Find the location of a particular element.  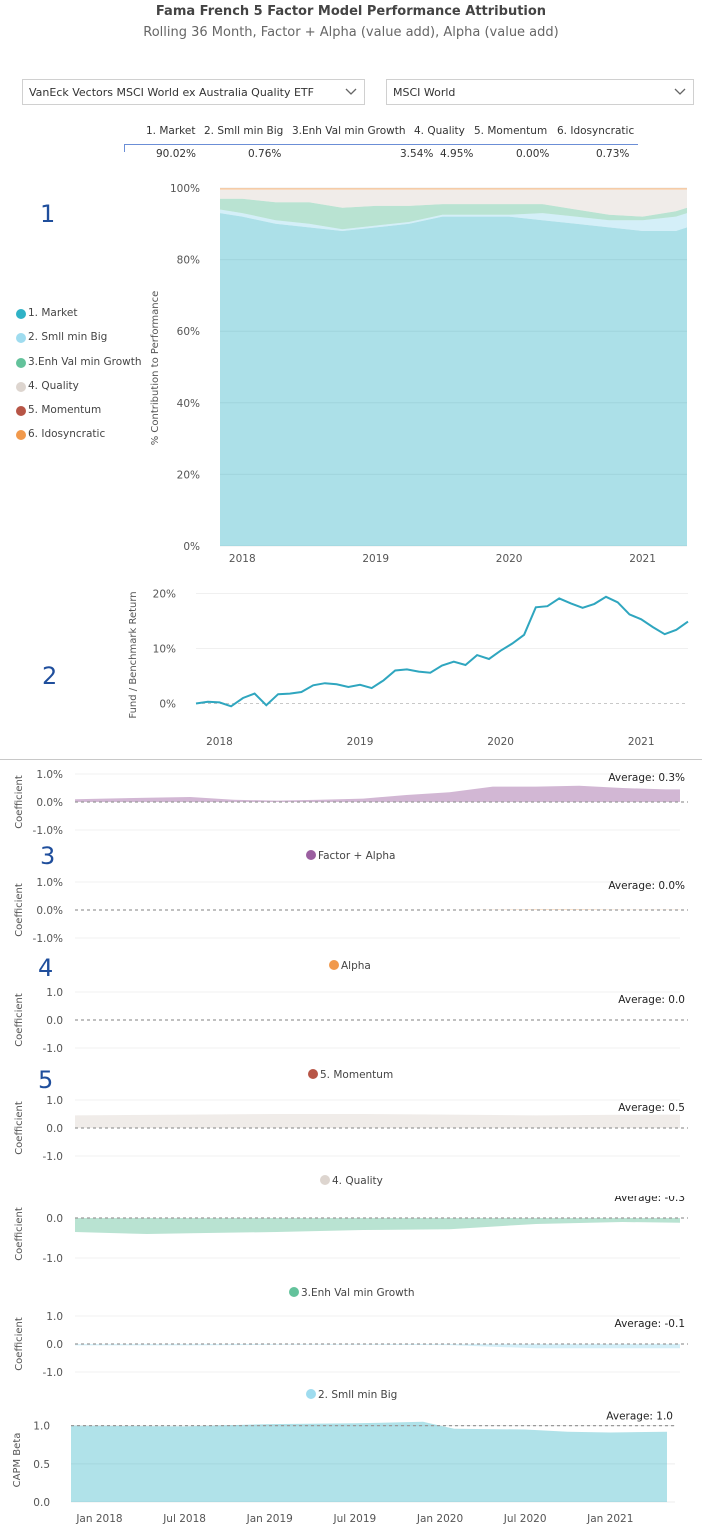

legend-label: 2. Smll min Big is located at coordinates (358, 1395).